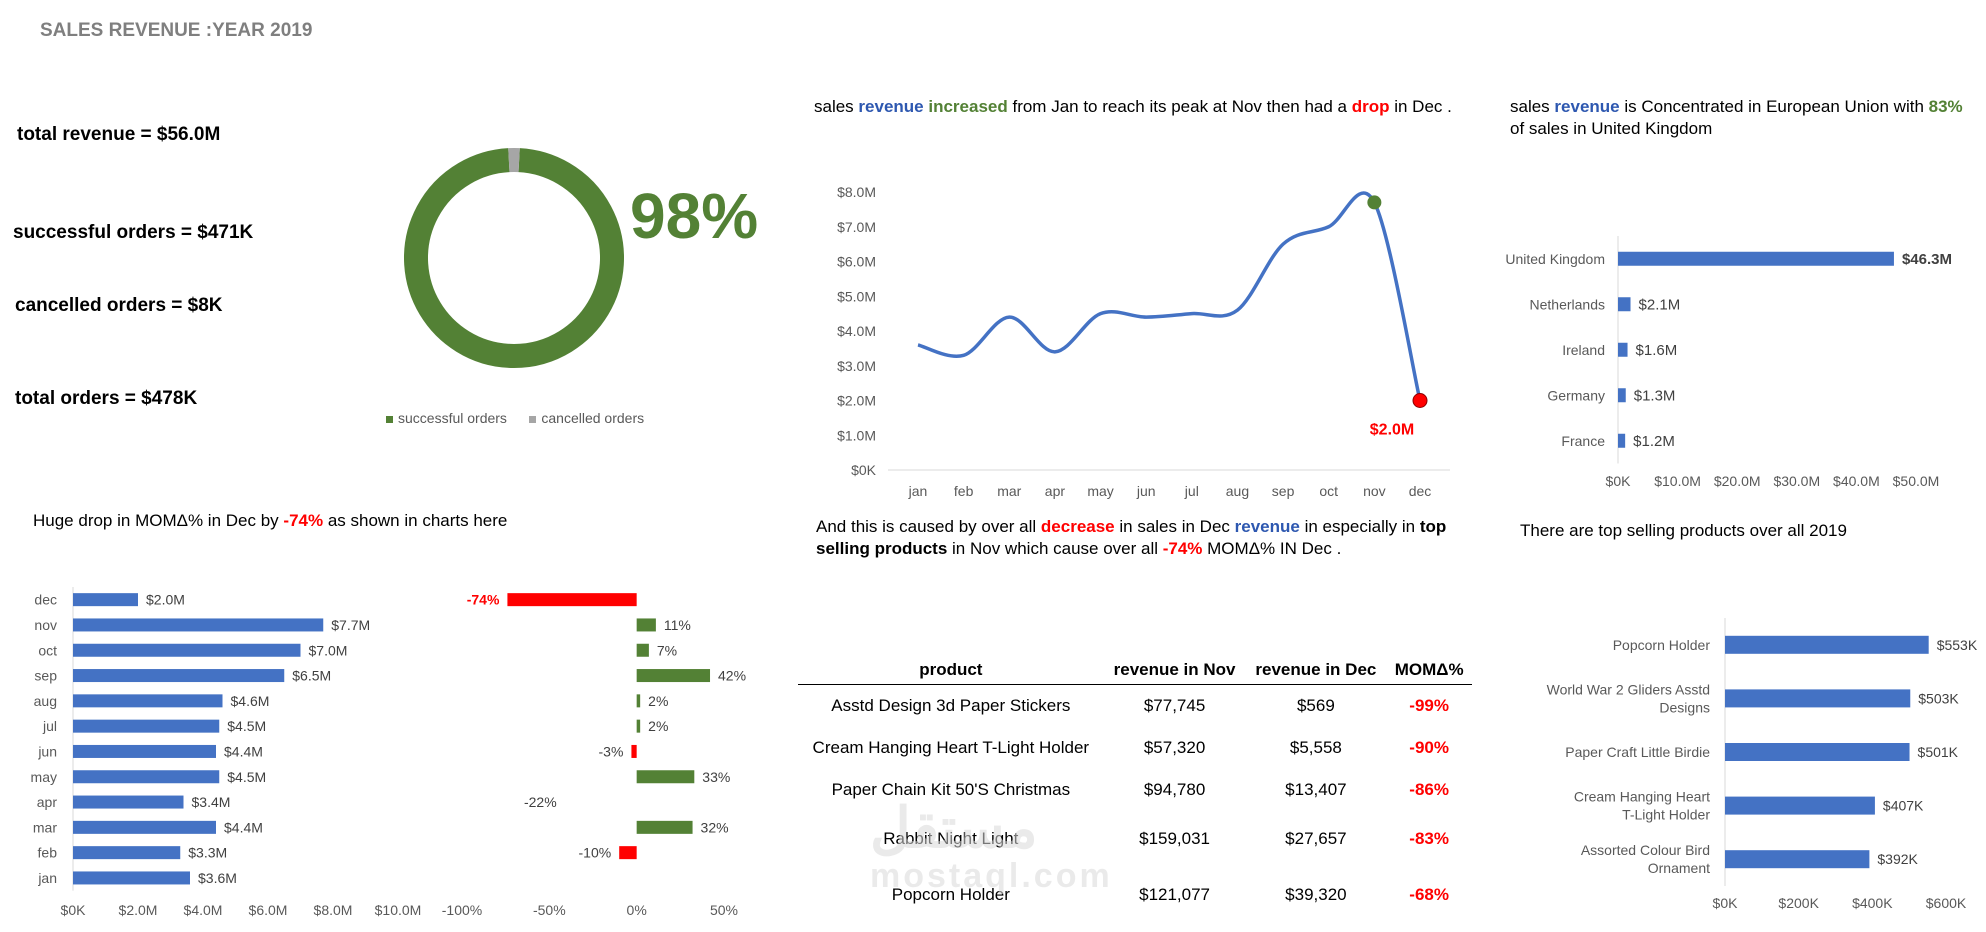 Image resolution: width=1986 pixels, height=932 pixels. I want to click on donut-slice-successful, so click(514, 258).